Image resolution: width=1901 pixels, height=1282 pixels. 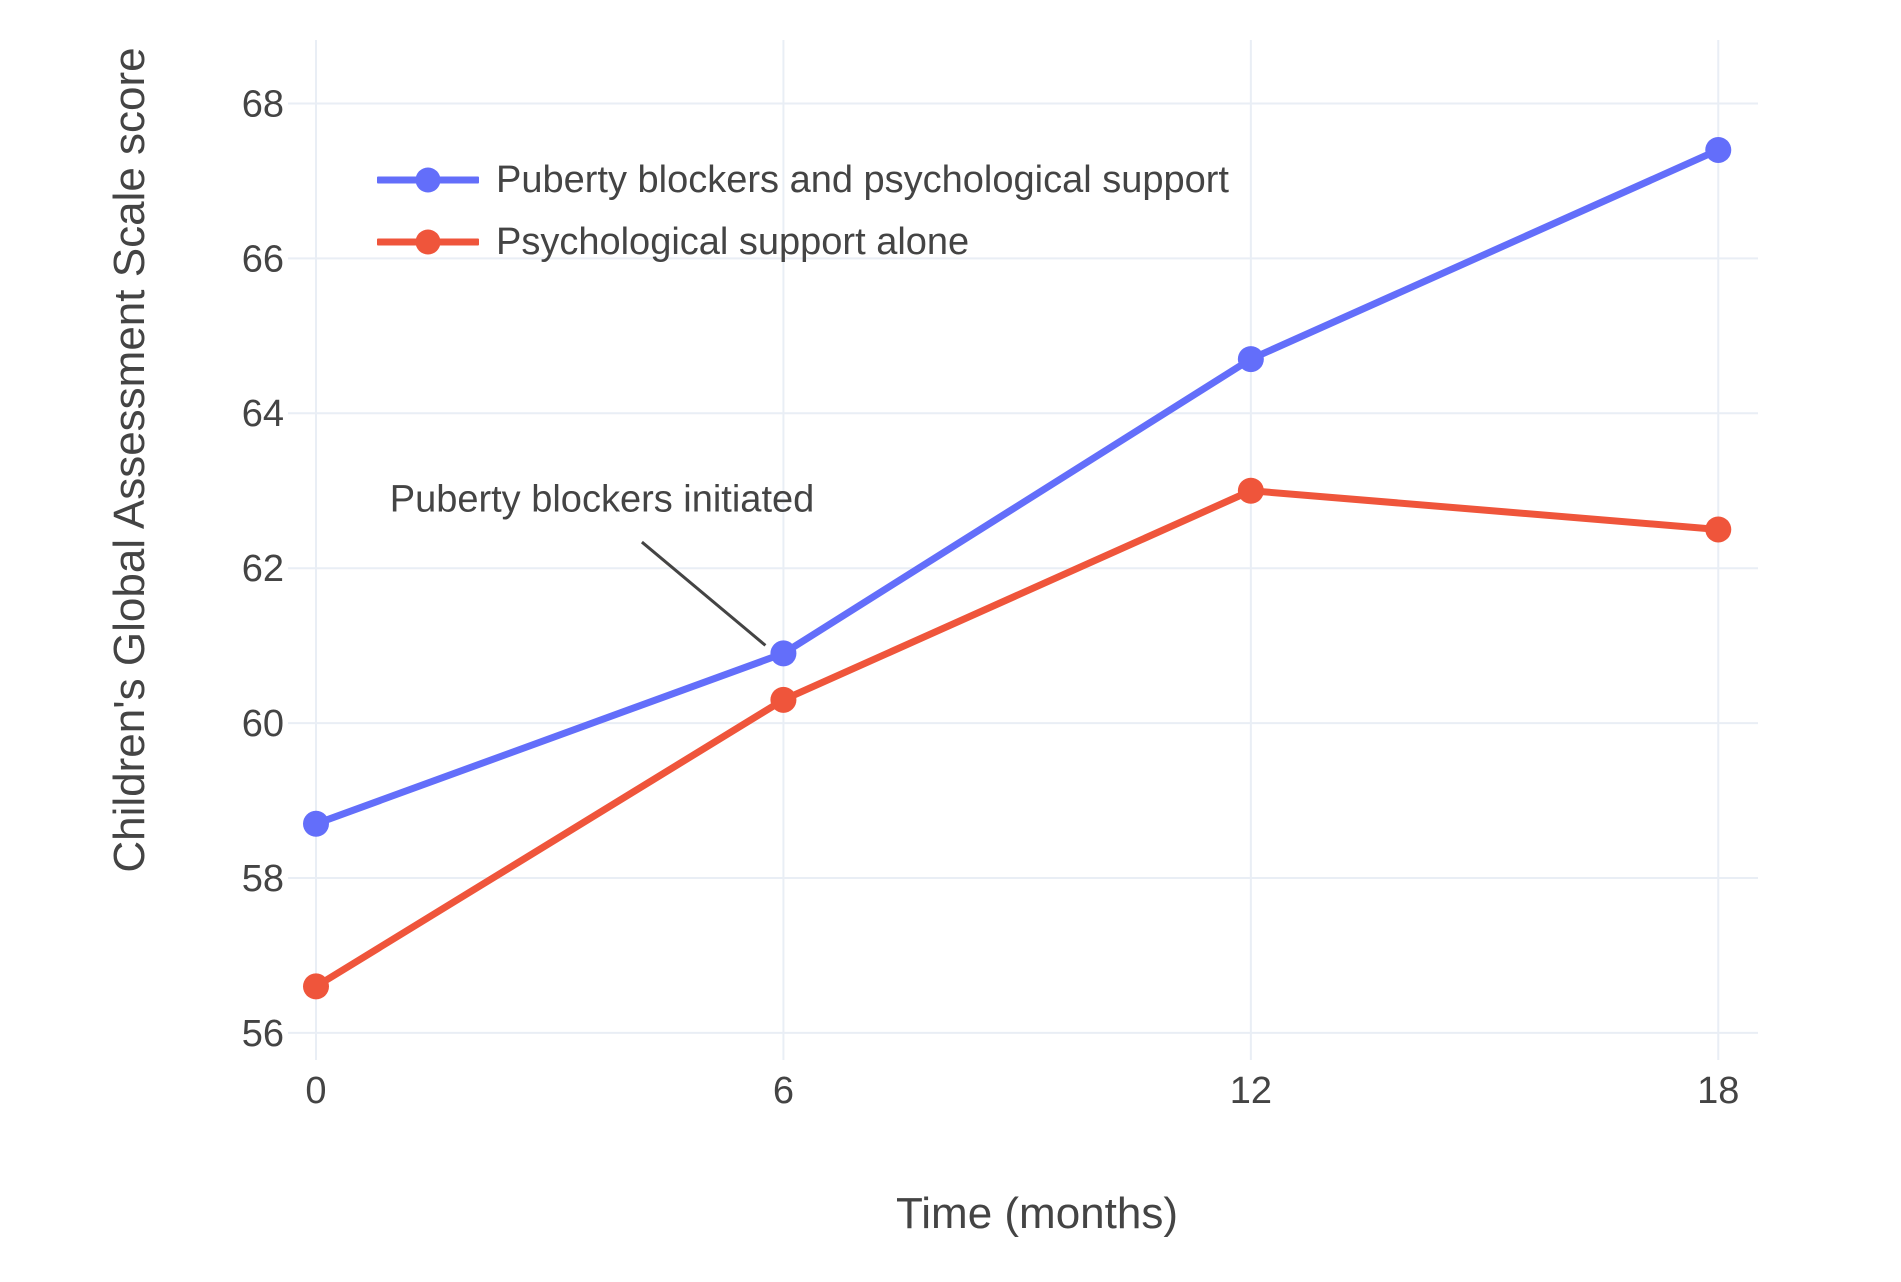 What do you see at coordinates (1037, 1213) in the screenshot?
I see `x-axis-title: Time (months)` at bounding box center [1037, 1213].